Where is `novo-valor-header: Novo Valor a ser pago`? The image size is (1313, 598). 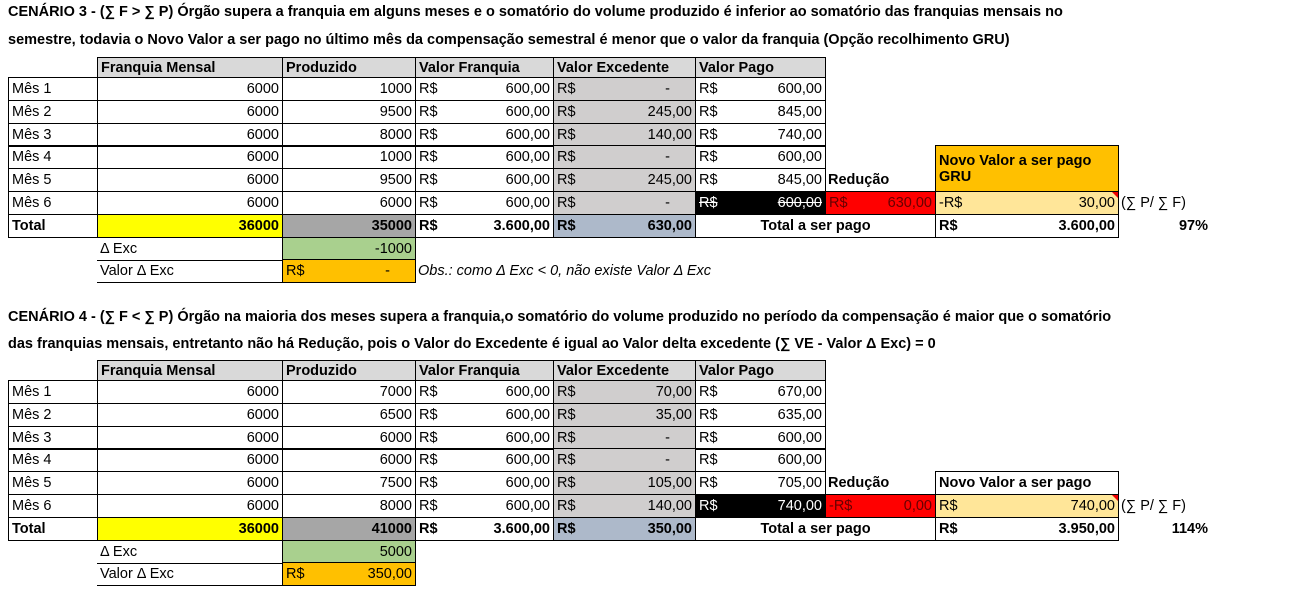 novo-valor-header: Novo Valor a ser pago is located at coordinates (1027, 483).